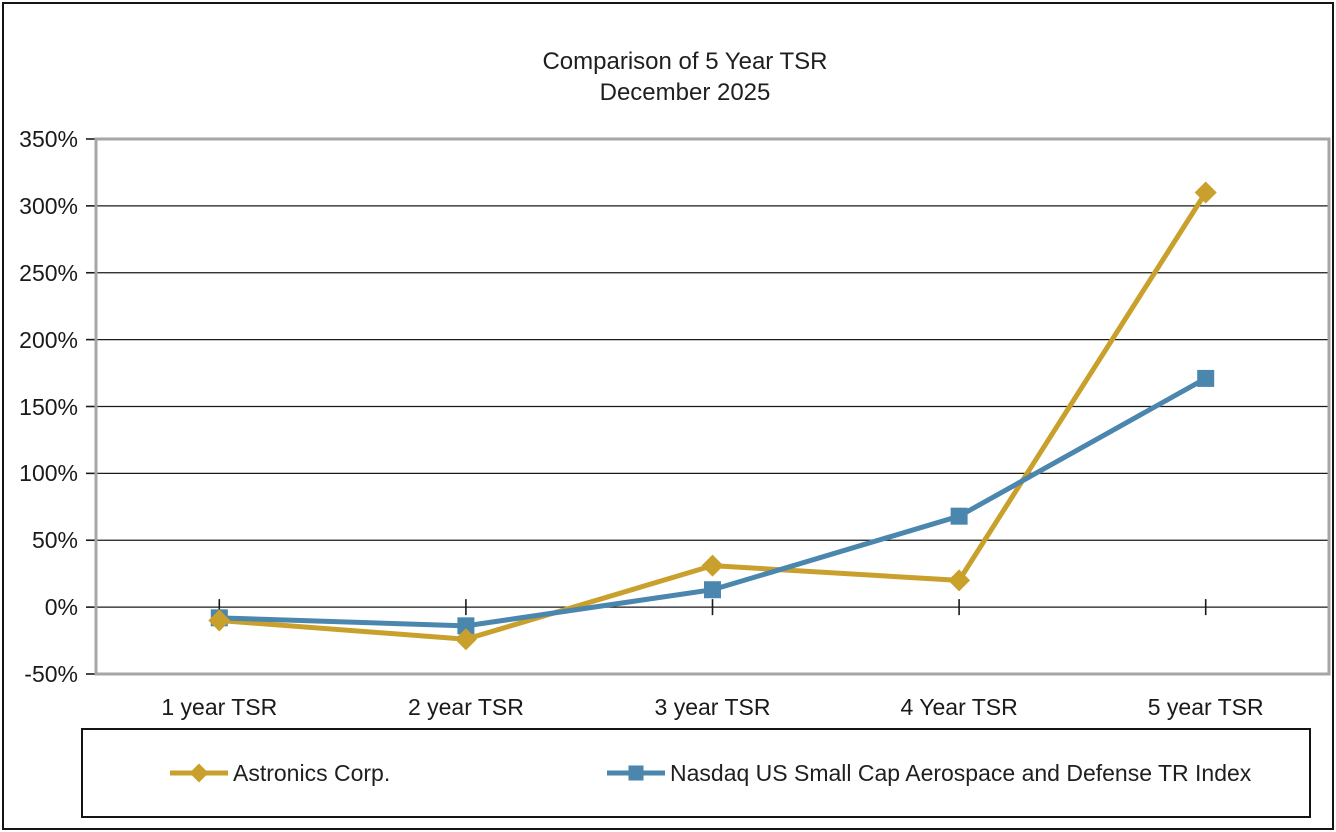 The width and height of the screenshot is (1336, 832). What do you see at coordinates (54, 540) in the screenshot?
I see `y-tick-label: 50%` at bounding box center [54, 540].